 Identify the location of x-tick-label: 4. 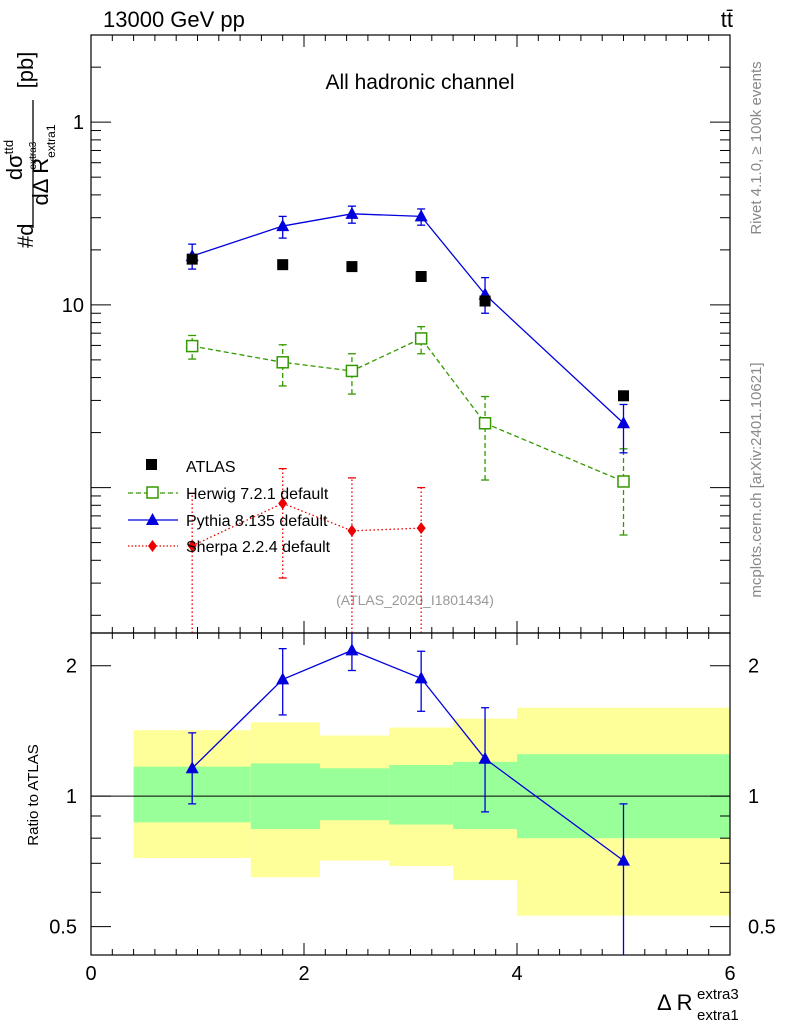
(516, 974).